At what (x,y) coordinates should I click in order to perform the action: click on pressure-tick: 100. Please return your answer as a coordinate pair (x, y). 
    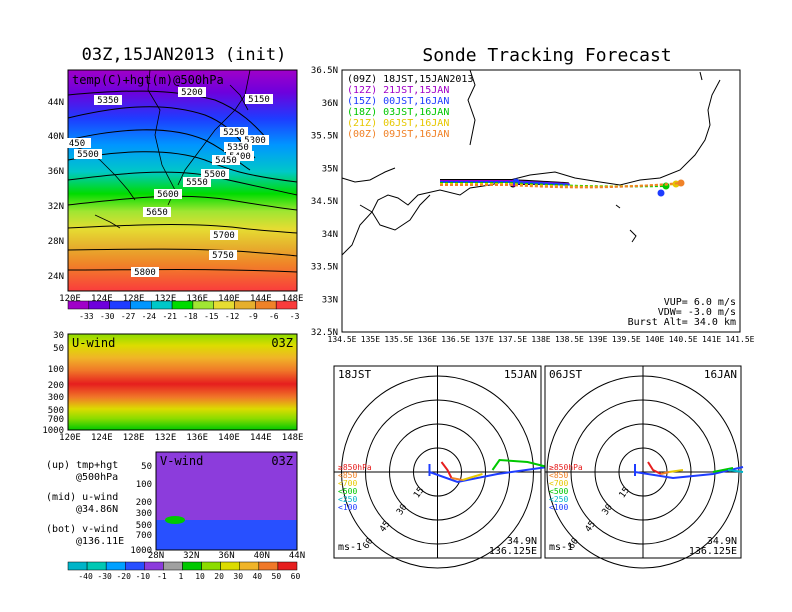
    Looking at the image, I should click on (56, 370).